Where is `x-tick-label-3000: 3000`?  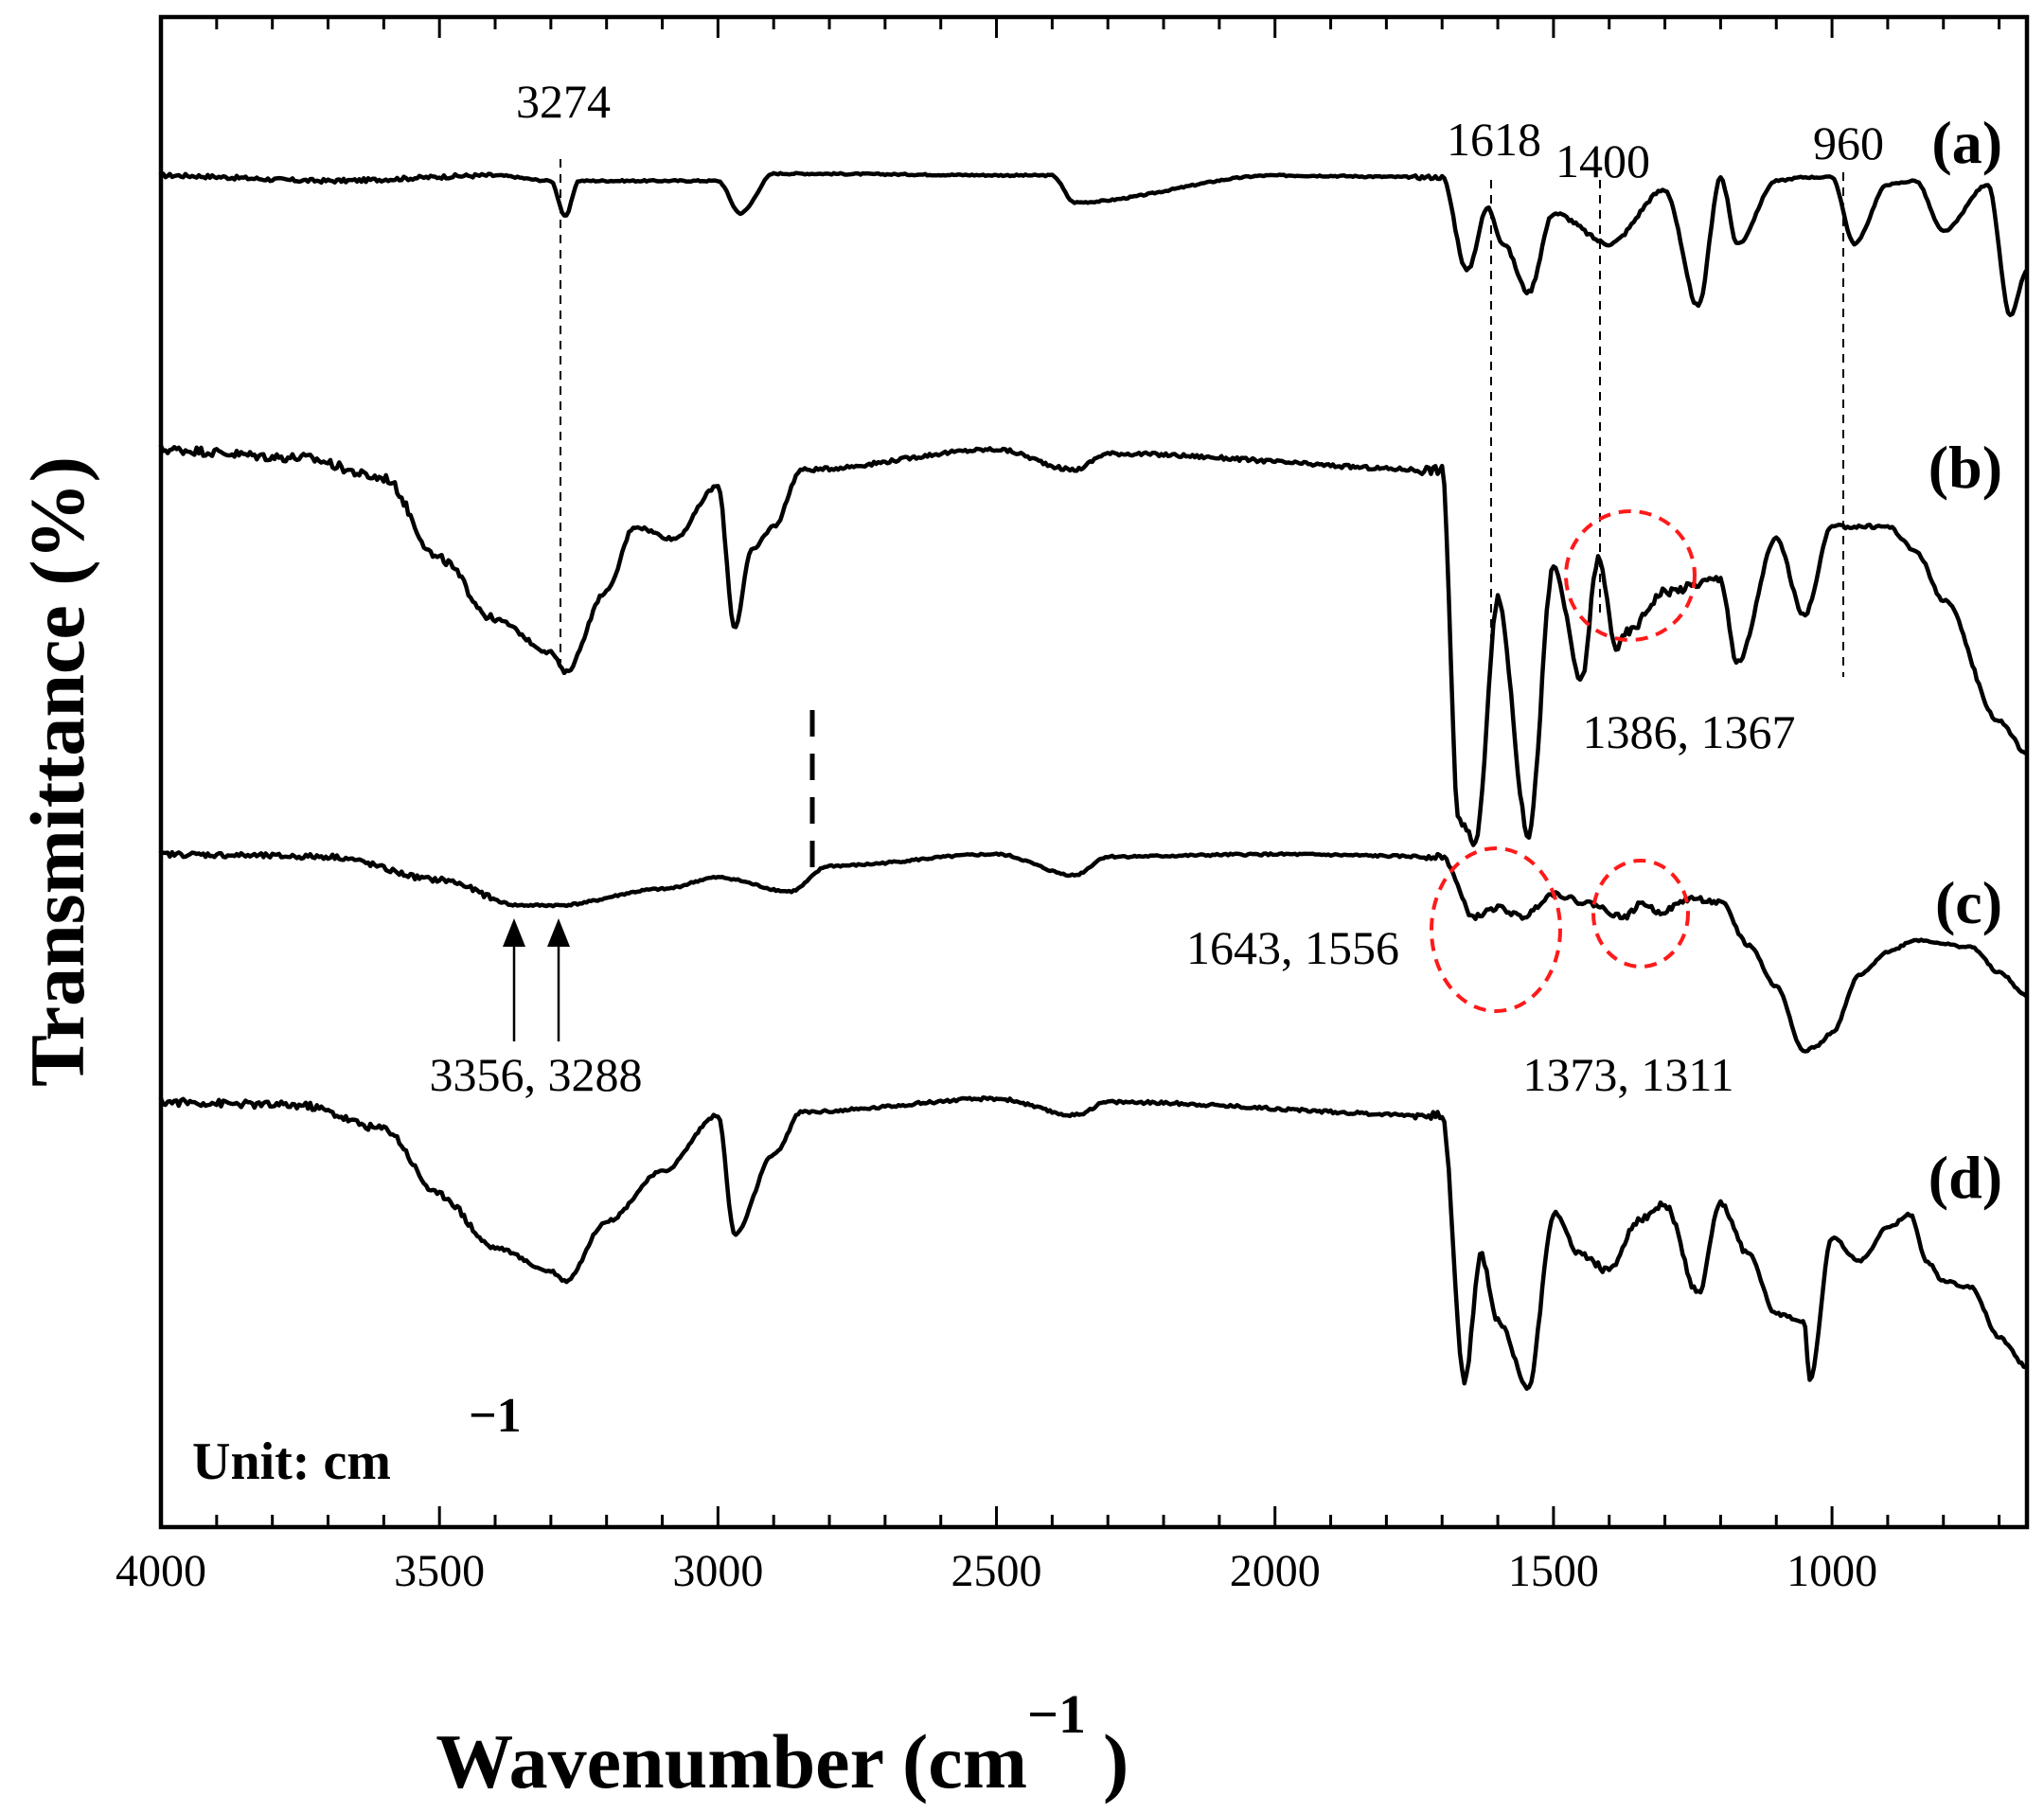 x-tick-label-3000: 3000 is located at coordinates (717, 1571).